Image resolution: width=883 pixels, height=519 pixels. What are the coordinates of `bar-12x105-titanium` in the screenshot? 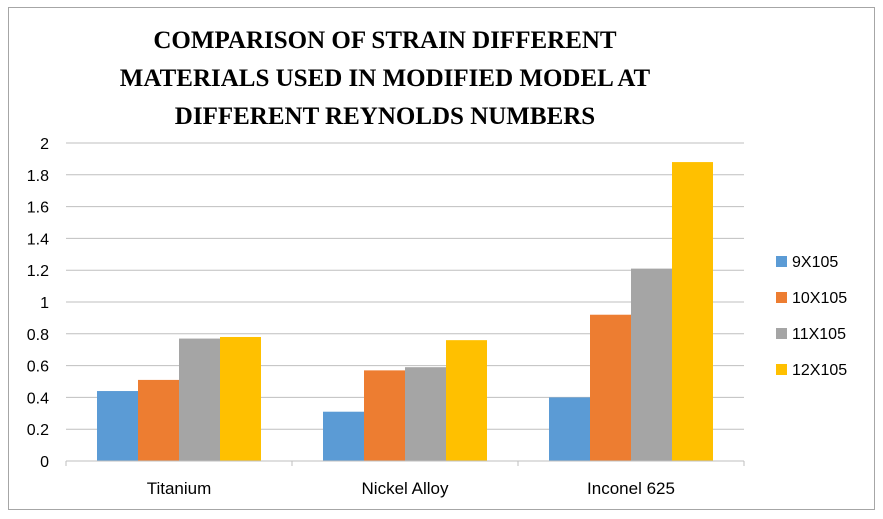 It's located at (240, 398).